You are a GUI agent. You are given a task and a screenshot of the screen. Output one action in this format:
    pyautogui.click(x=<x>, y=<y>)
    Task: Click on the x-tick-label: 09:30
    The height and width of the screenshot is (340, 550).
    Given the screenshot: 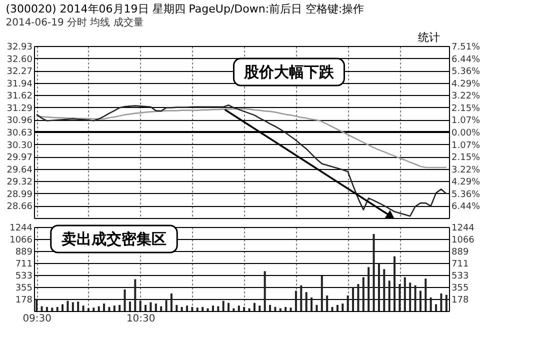 What is the action you would take?
    pyautogui.click(x=37, y=319)
    